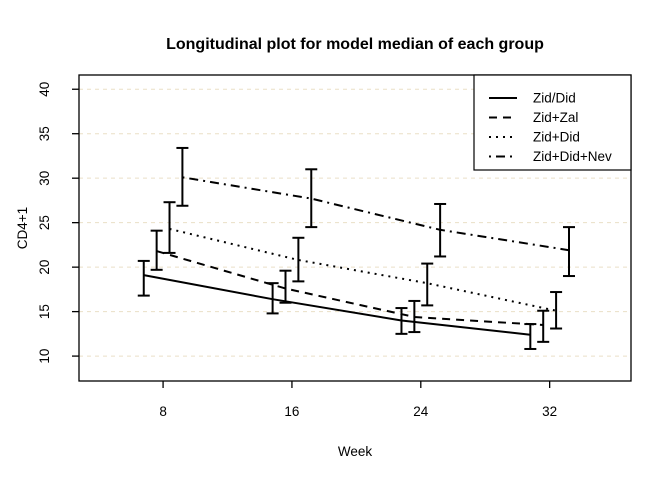 This screenshot has height=480, width=672. I want to click on y-tick-label: 15, so click(44, 311).